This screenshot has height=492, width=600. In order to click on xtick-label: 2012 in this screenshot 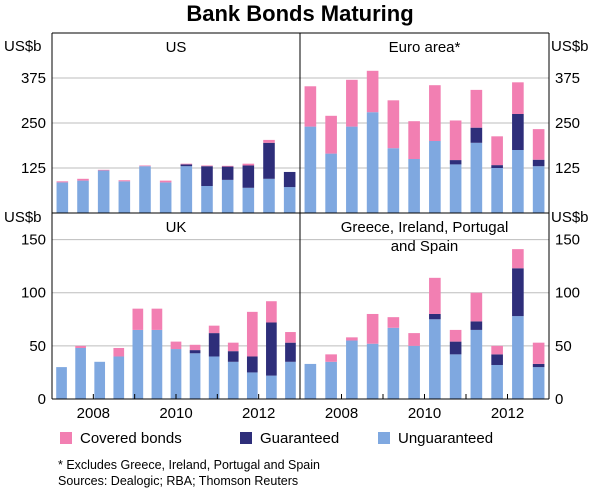, I will do `click(258, 413)`.